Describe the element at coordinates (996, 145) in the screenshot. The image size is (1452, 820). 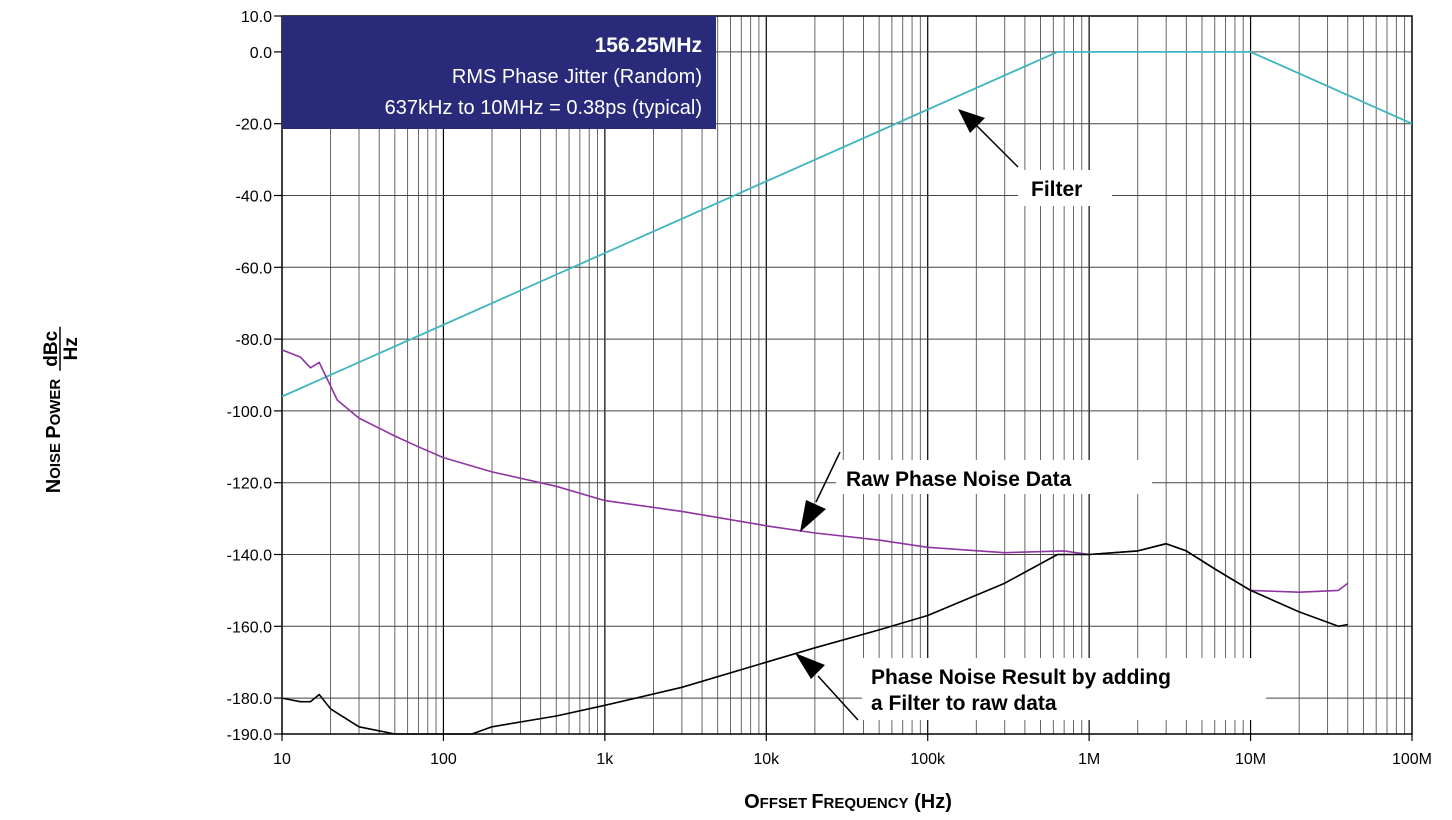
I see `filter-arrow-shaft` at that location.